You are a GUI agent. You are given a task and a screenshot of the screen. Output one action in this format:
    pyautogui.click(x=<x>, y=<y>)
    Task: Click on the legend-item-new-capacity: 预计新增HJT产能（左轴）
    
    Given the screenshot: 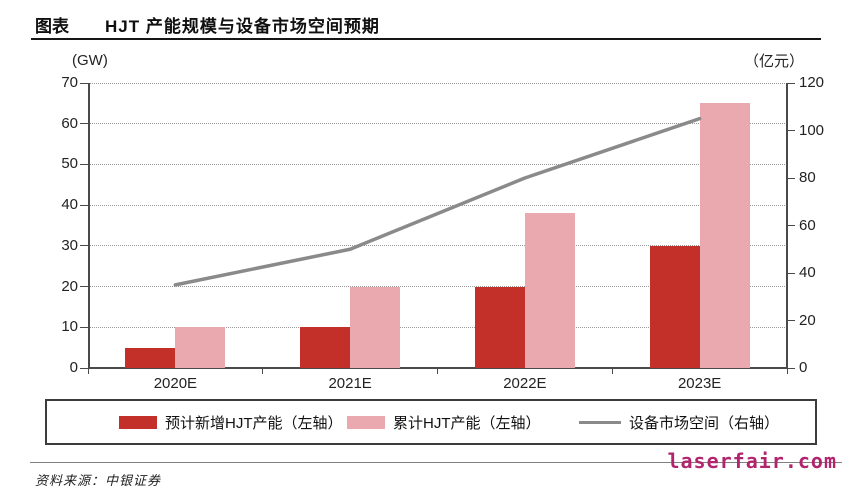 What is the action you would take?
    pyautogui.click(x=231, y=422)
    